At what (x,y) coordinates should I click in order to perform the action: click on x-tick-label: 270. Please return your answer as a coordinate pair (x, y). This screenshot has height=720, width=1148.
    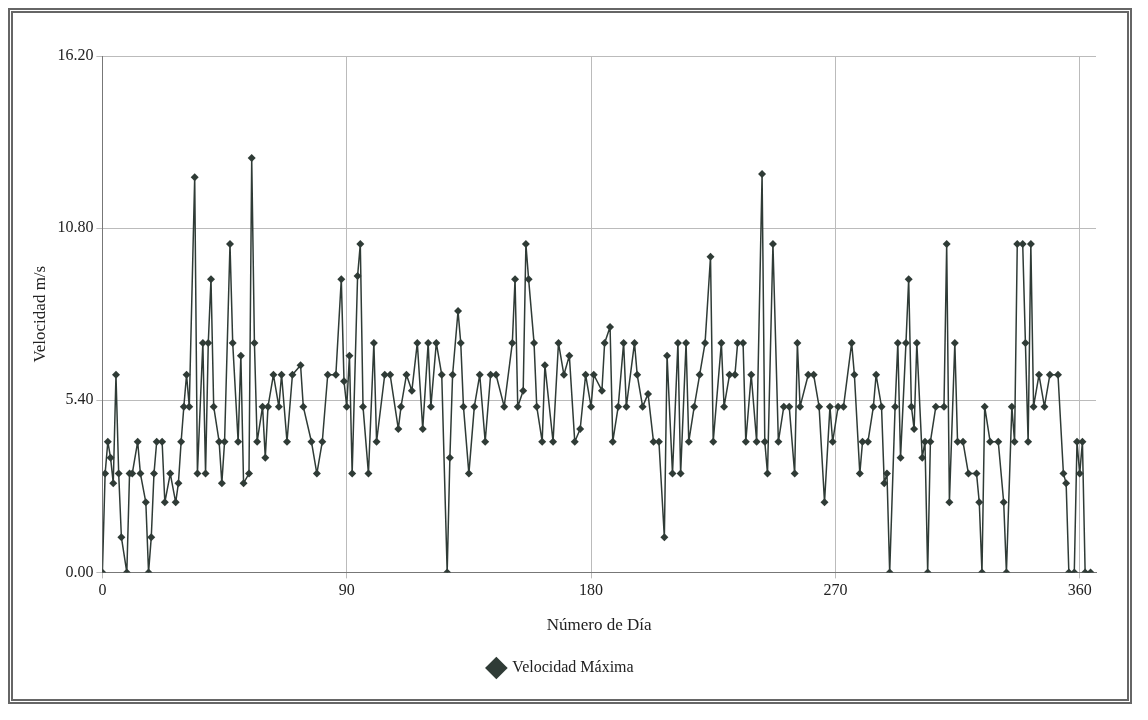
    Looking at the image, I should click on (835, 590).